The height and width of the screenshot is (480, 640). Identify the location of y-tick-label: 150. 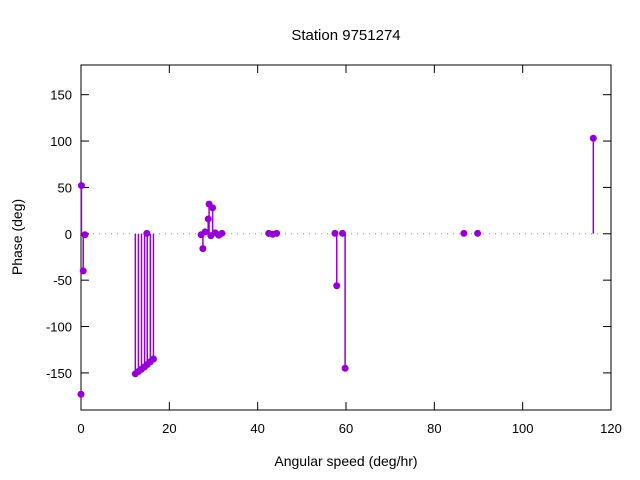
(61, 95).